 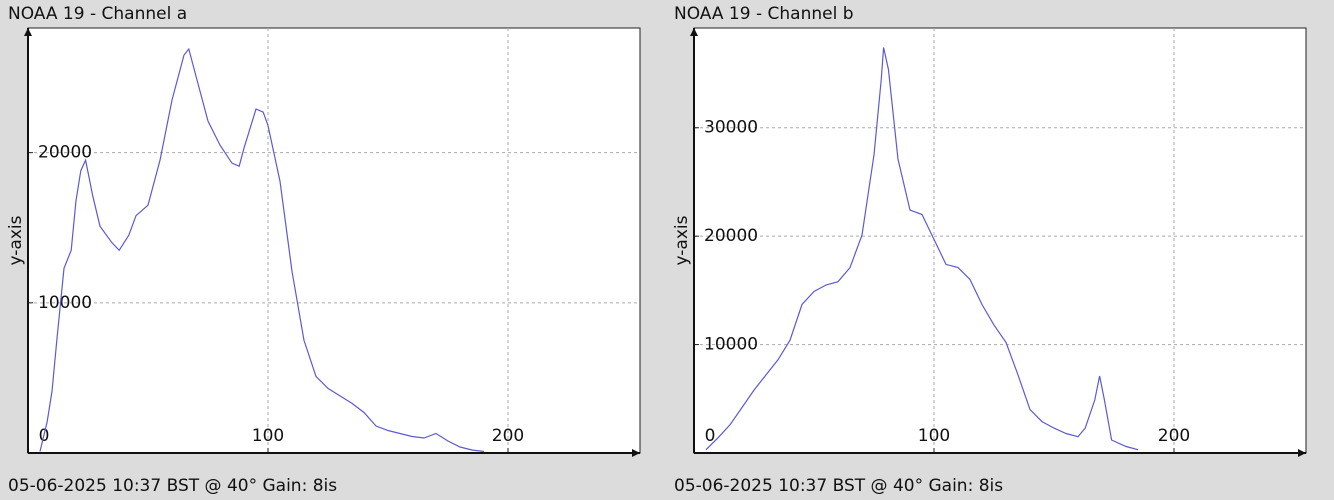 I want to click on y-tick-label: 30000, so click(x=731, y=128).